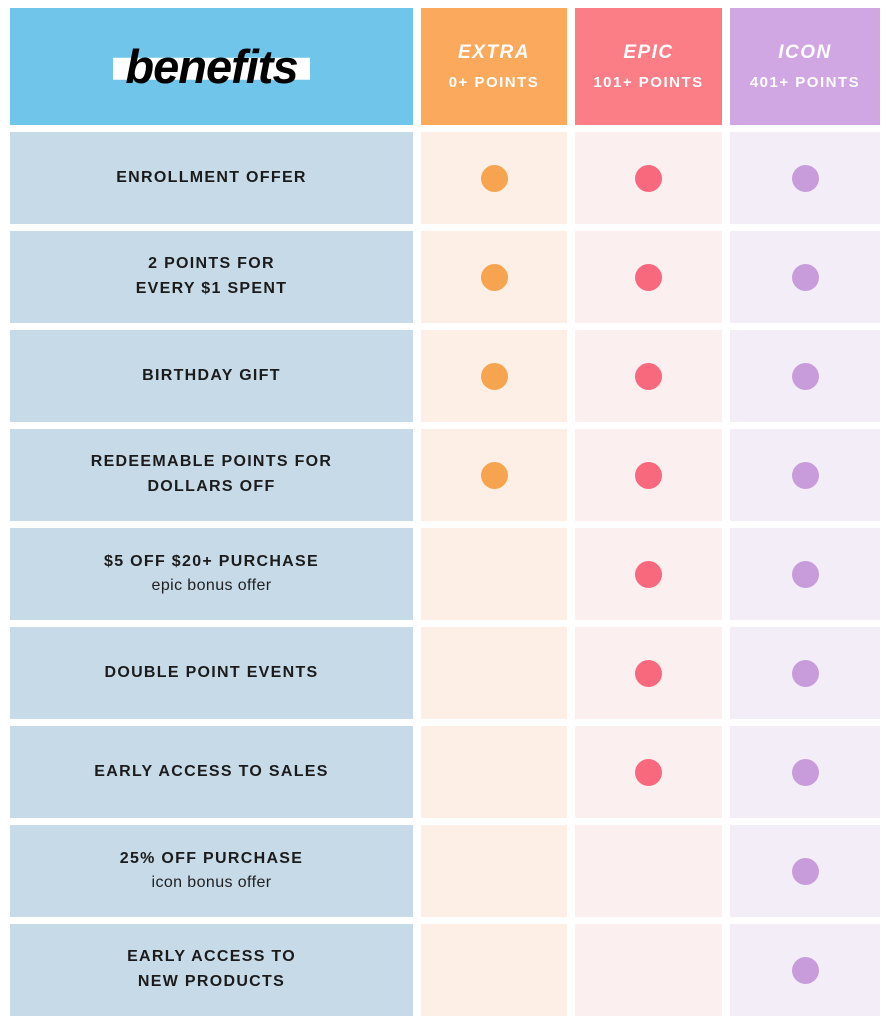 The height and width of the screenshot is (1024, 891). Describe the element at coordinates (494, 66) in the screenshot. I see `tier-header-extra: EXTRA 0+ POINTS` at that location.